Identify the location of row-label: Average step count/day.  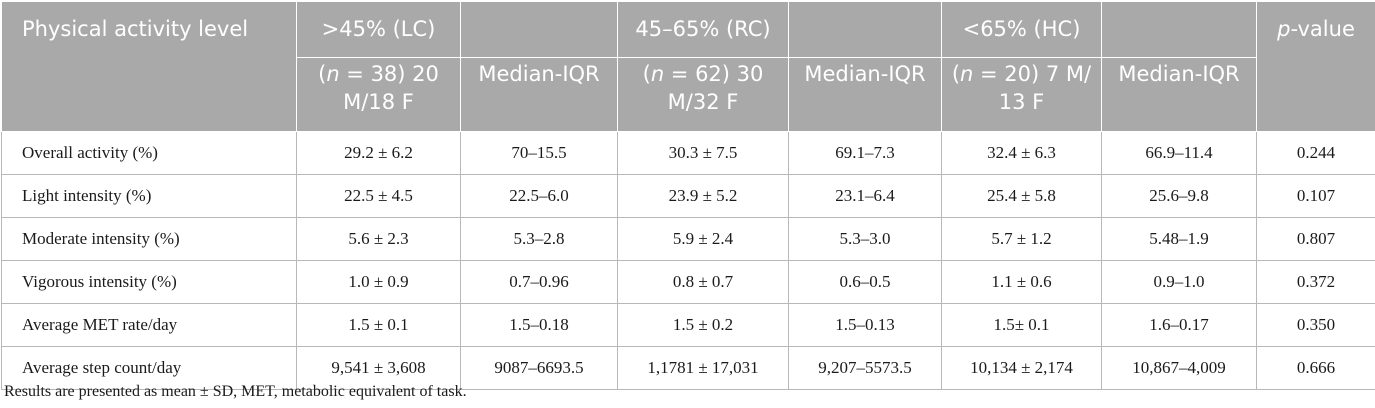
(149, 368).